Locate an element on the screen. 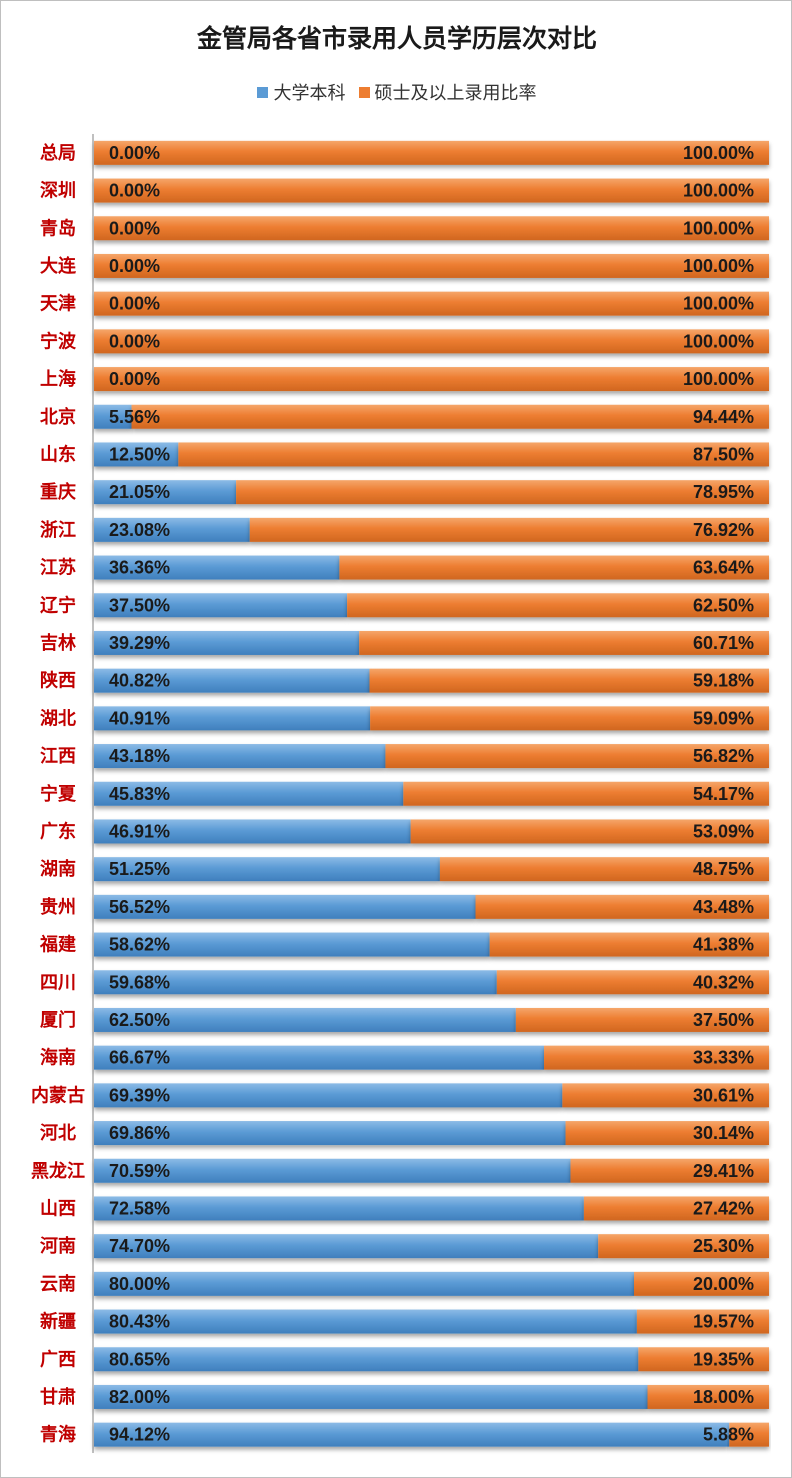 The width and height of the screenshot is (792, 1478). legend-label-bachelor: 大学本科 is located at coordinates (309, 93).